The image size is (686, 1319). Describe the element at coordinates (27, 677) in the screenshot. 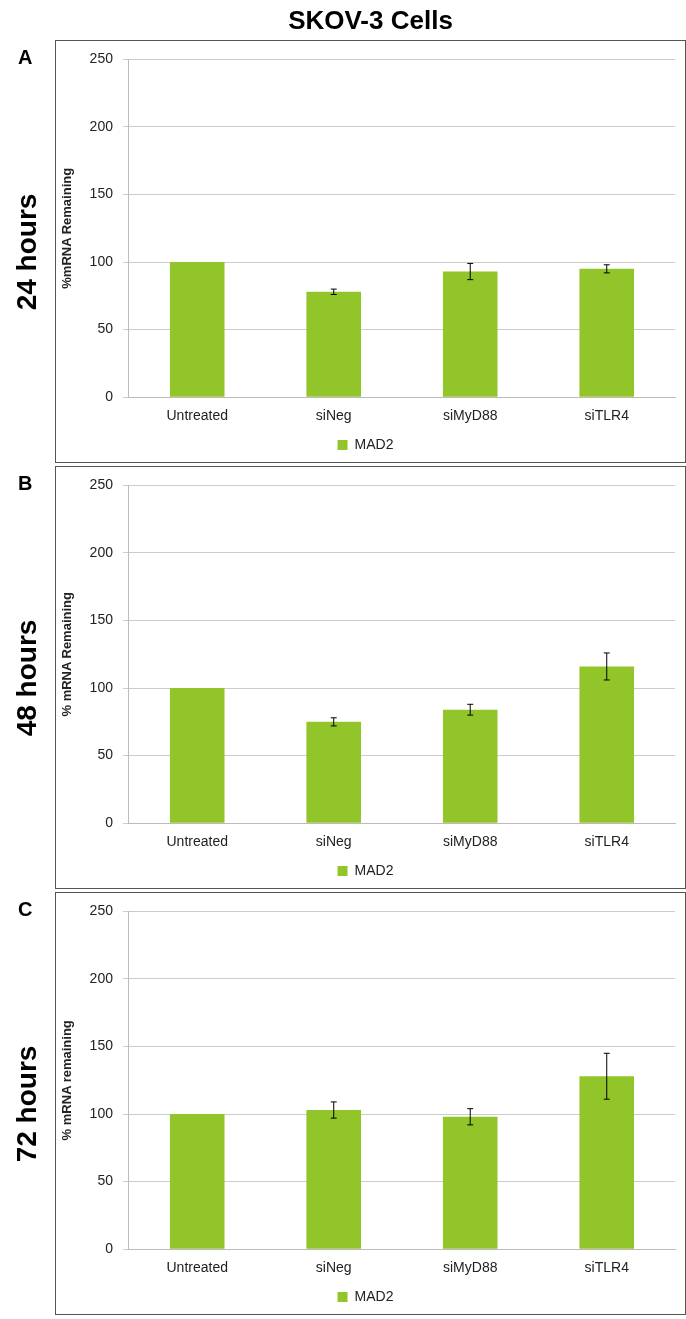

I see `text: 48 hours` at that location.